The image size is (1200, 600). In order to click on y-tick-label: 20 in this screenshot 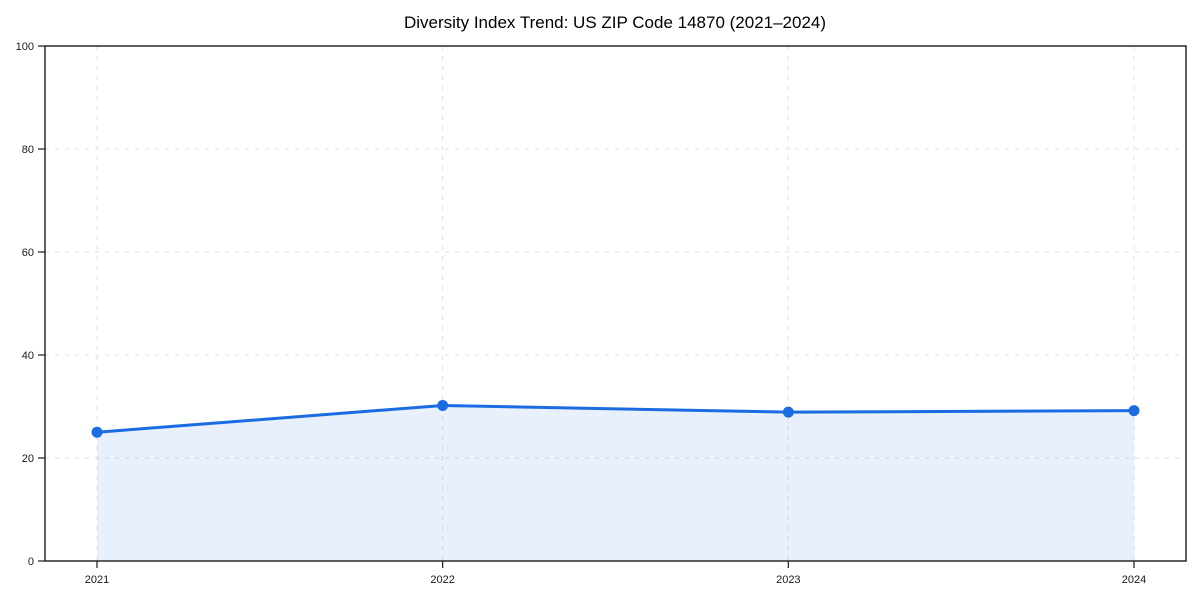, I will do `click(28, 459)`.